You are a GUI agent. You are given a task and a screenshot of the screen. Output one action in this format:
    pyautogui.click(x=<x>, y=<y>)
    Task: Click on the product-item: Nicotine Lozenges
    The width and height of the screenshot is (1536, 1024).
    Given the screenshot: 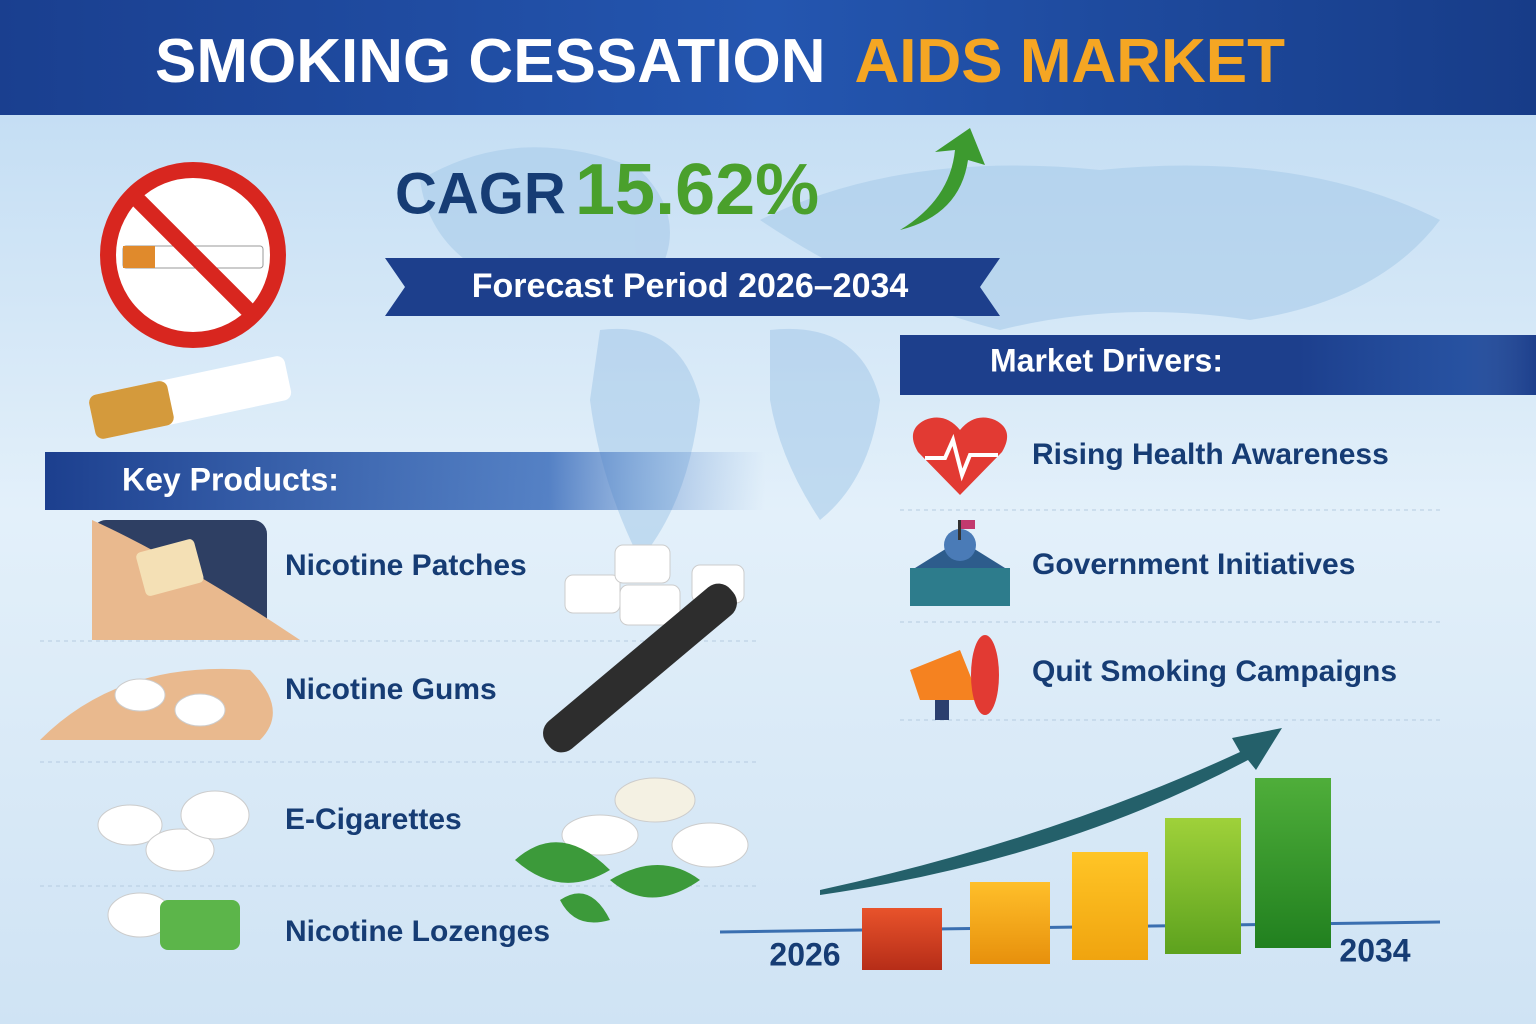 What is the action you would take?
    pyautogui.click(x=417, y=931)
    